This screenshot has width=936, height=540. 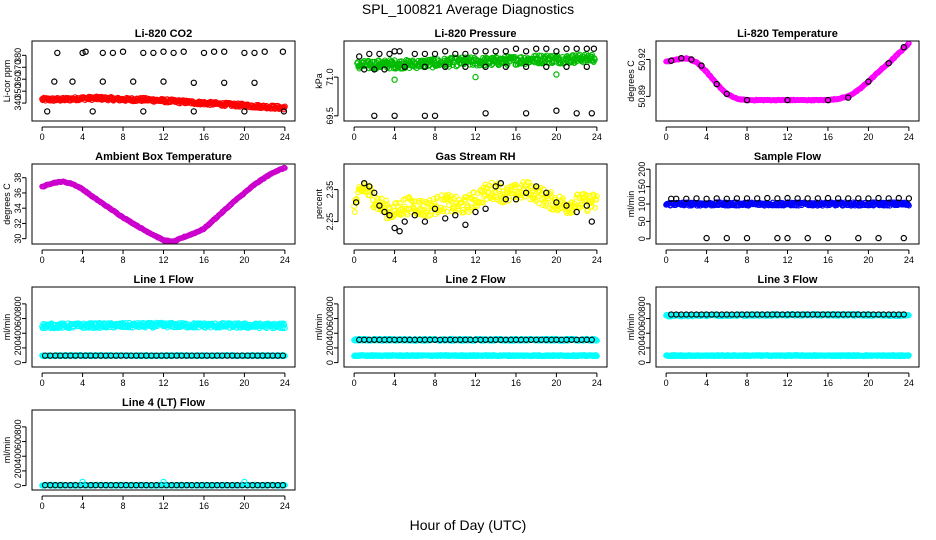 What do you see at coordinates (787, 335) in the screenshot?
I see `panel-9-marks` at bounding box center [787, 335].